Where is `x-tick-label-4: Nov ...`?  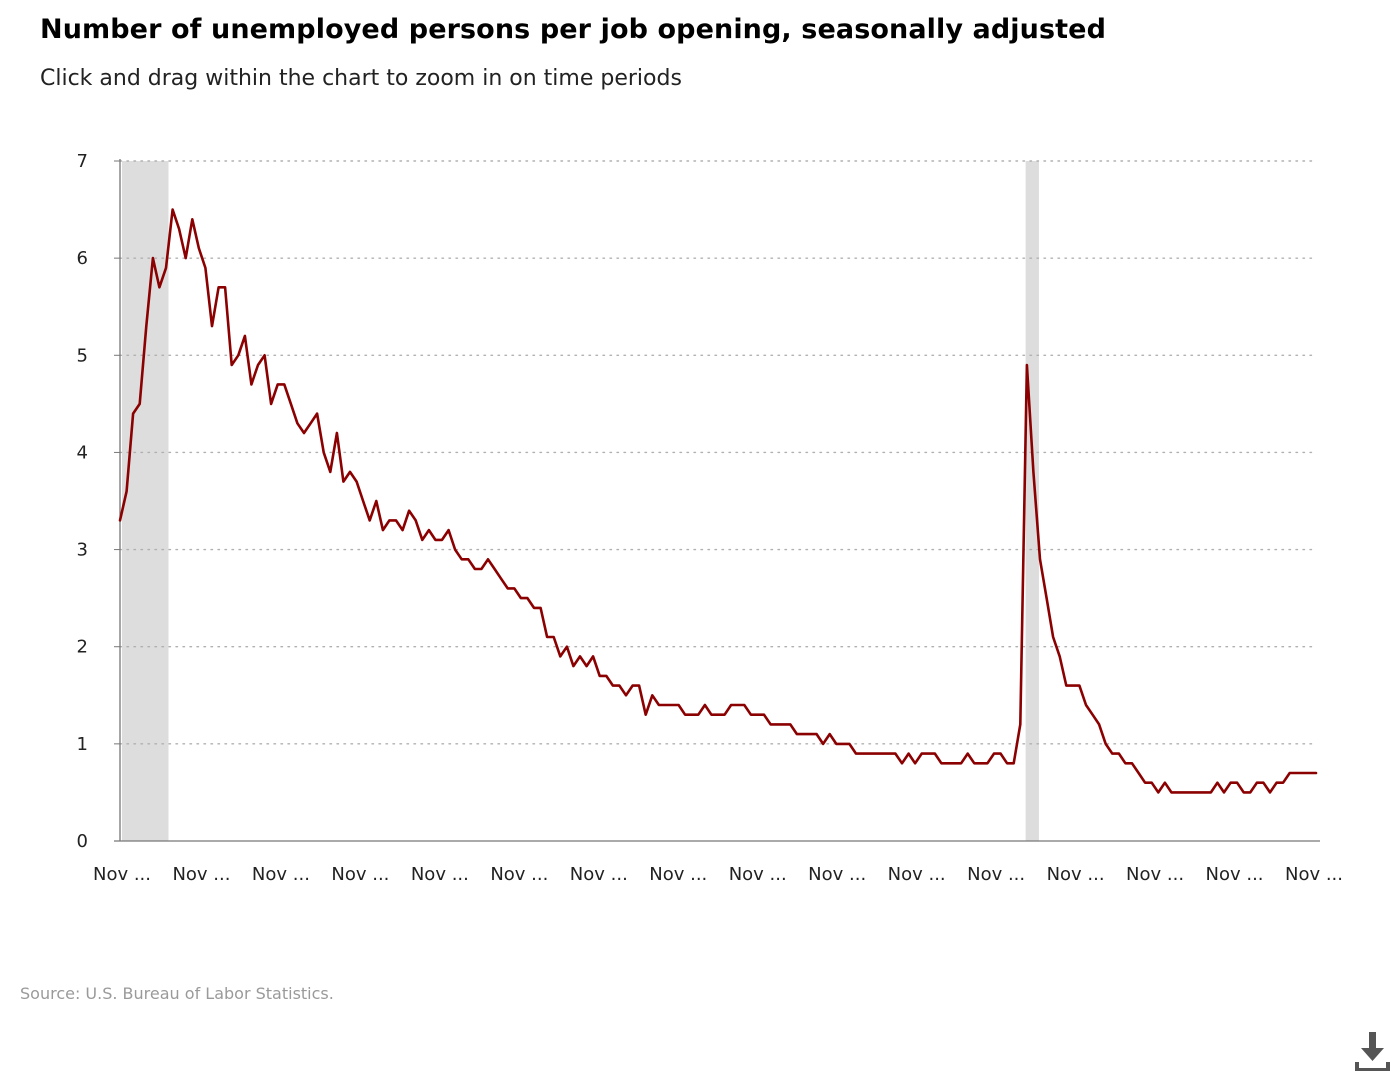
x-tick-label-4: Nov ... is located at coordinates (360, 874).